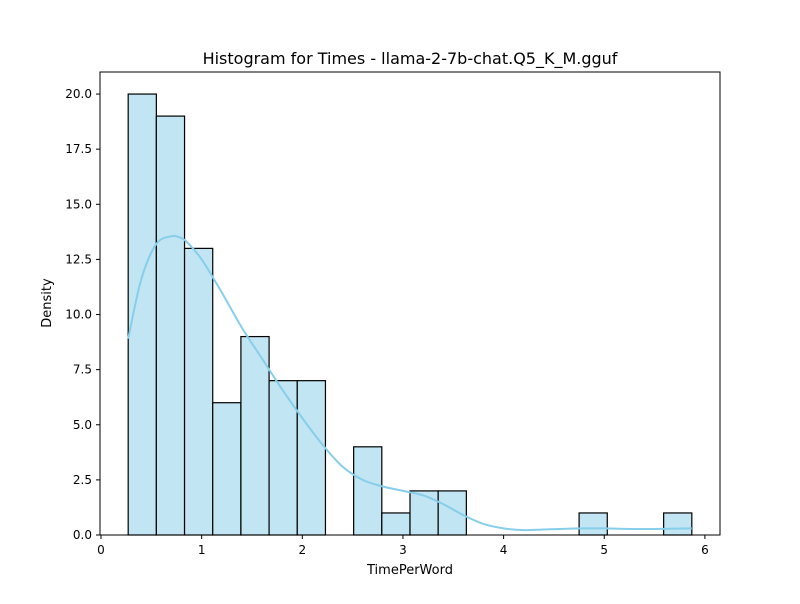 The height and width of the screenshot is (604, 800). Describe the element at coordinates (78, 204) in the screenshot. I see `y-tick-label: 15.0` at that location.